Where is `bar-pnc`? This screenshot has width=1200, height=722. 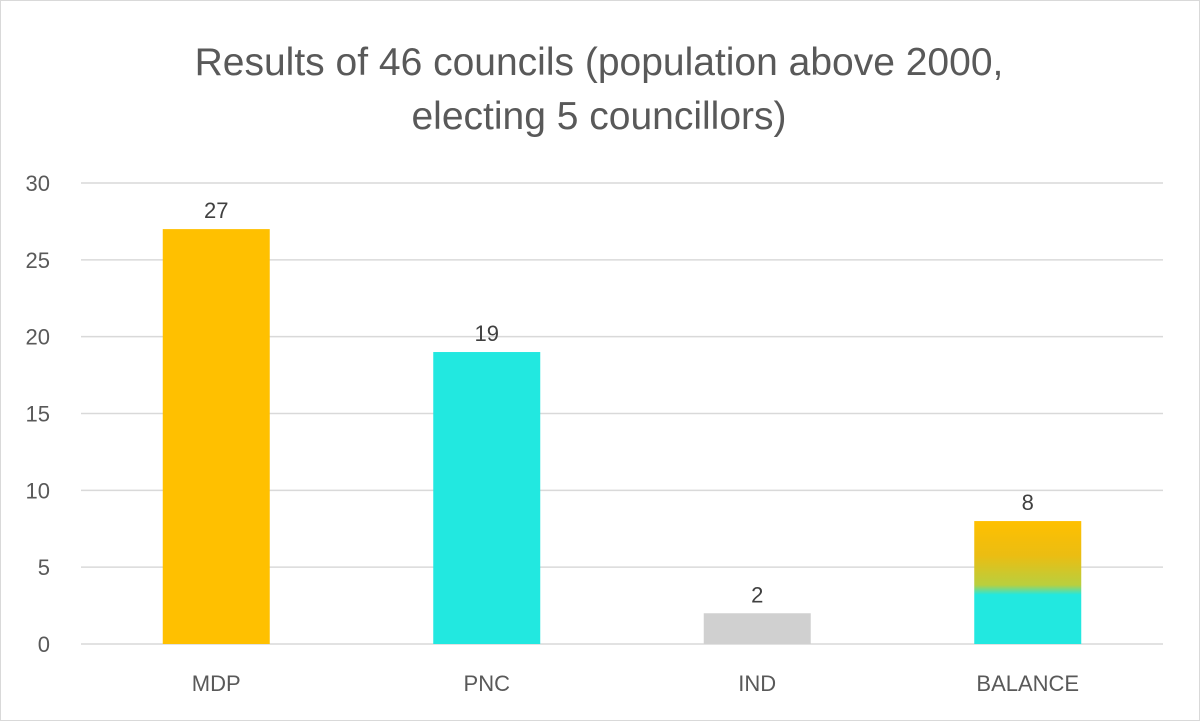
bar-pnc is located at coordinates (487, 498).